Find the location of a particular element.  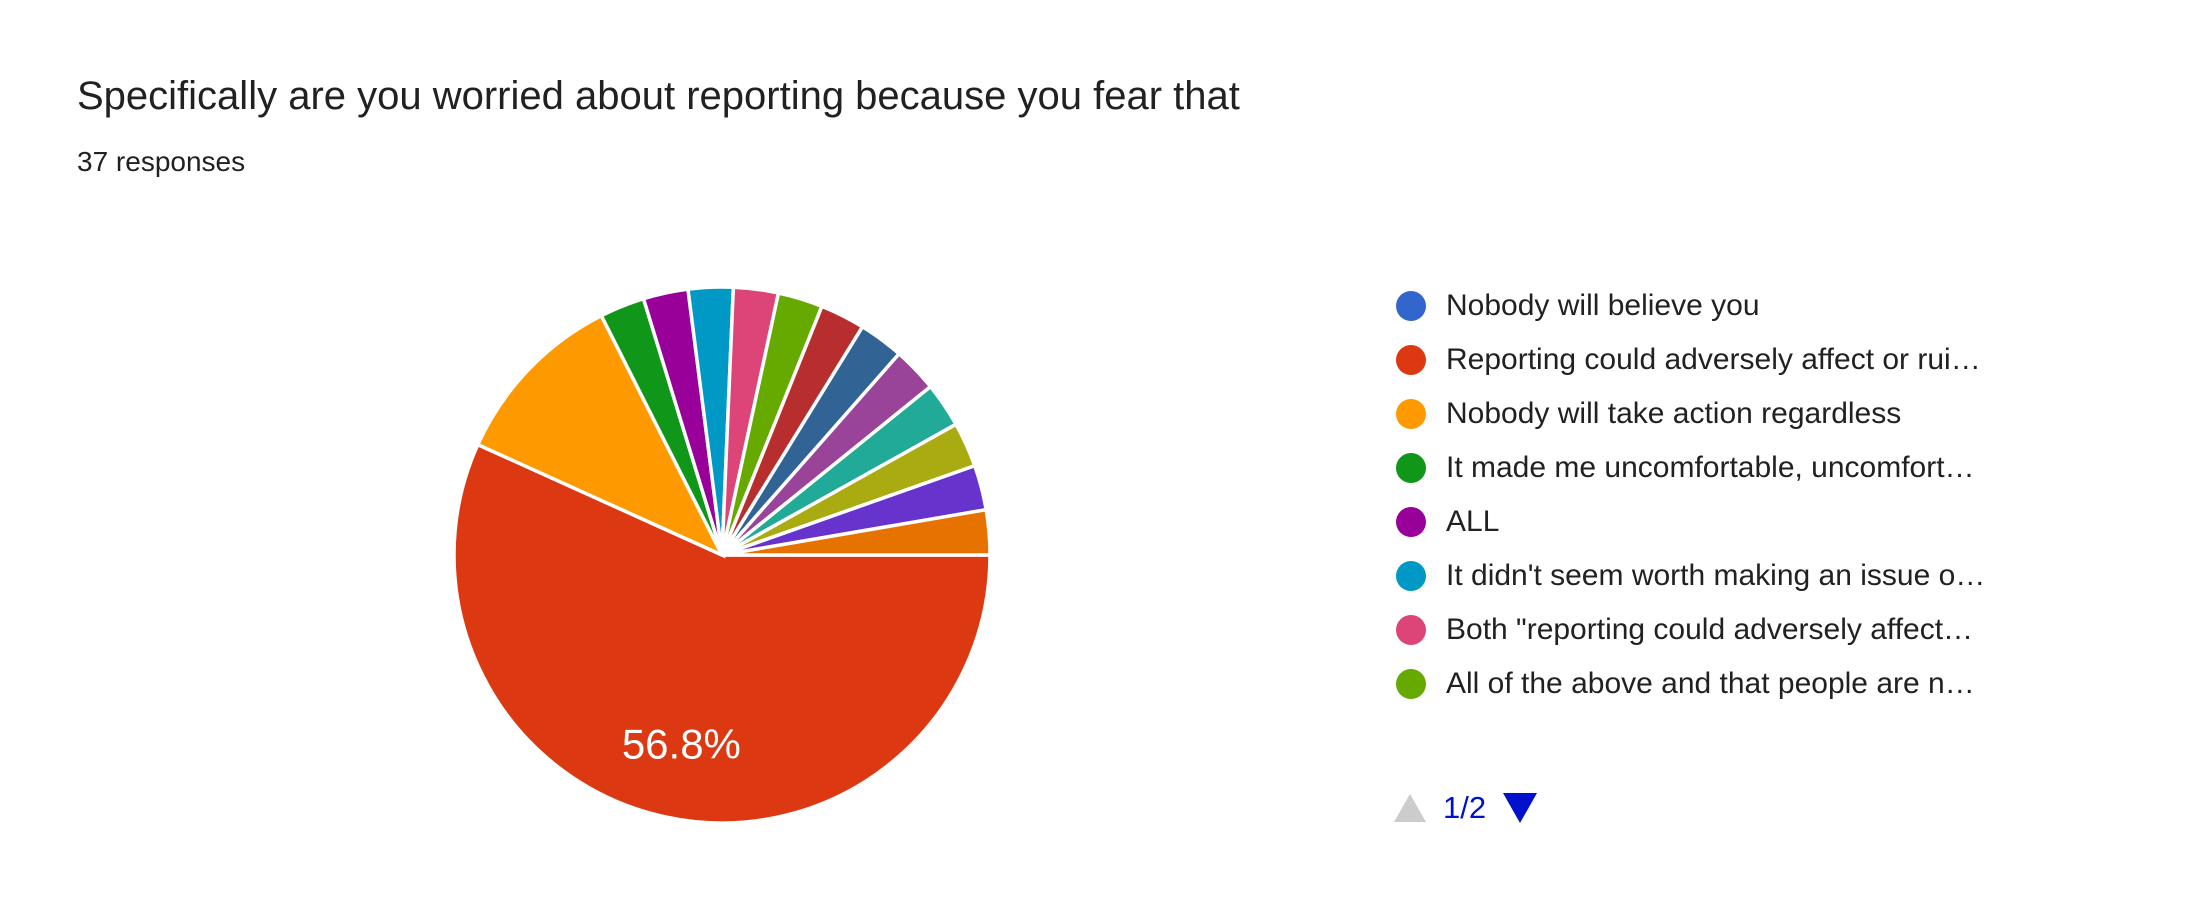

legend-page-down-icon is located at coordinates (1520, 808).